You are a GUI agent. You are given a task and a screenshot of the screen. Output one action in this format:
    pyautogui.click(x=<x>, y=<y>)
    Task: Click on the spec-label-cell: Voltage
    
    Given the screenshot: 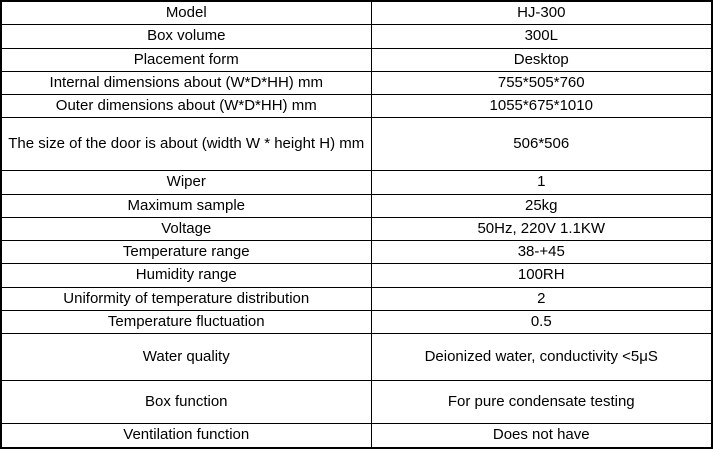 What is the action you would take?
    pyautogui.click(x=186, y=229)
    